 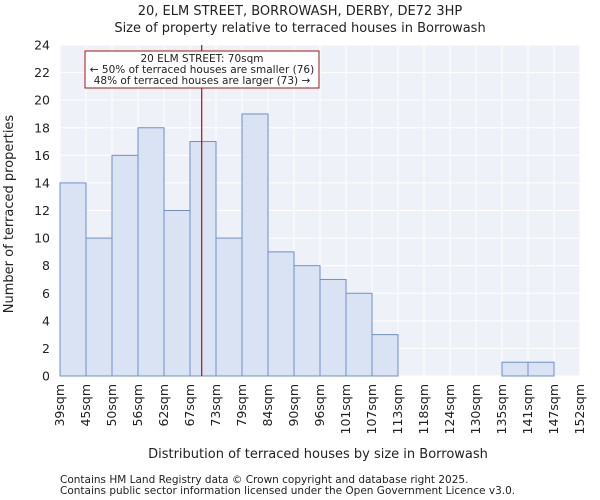 I want to click on x-tick-label: 118sqm, so click(x=423, y=409).